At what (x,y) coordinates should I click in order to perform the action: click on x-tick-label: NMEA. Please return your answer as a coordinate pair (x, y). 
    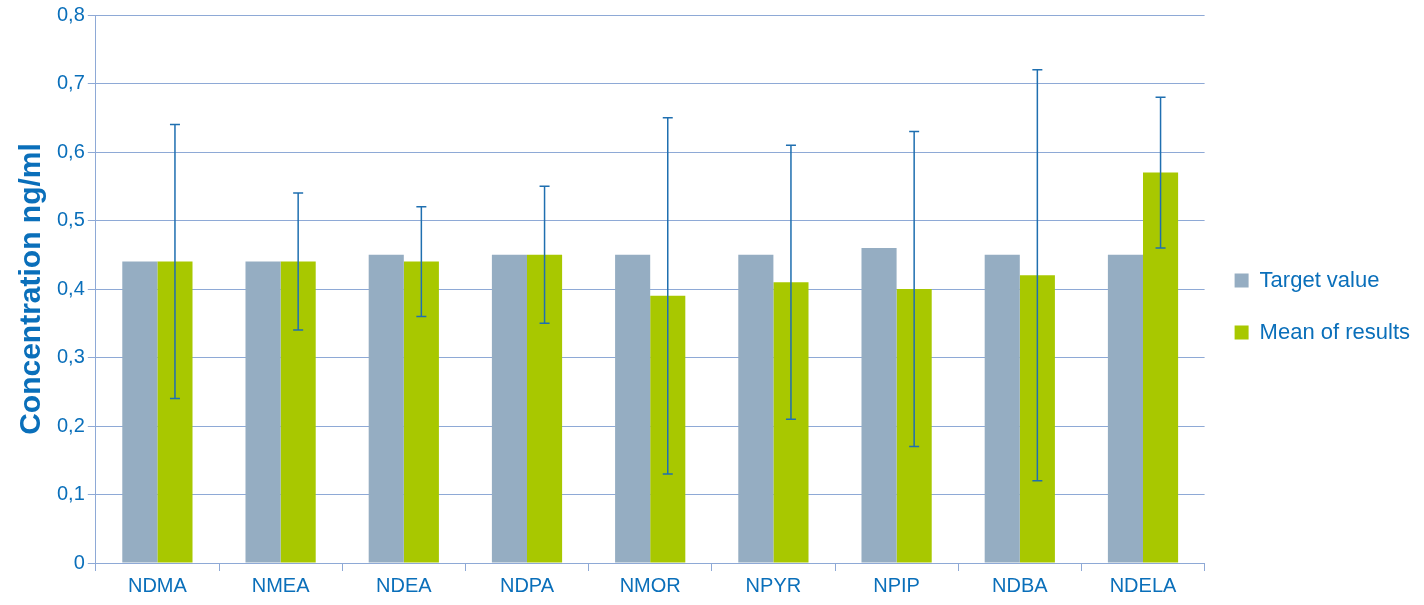
    Looking at the image, I should click on (281, 584).